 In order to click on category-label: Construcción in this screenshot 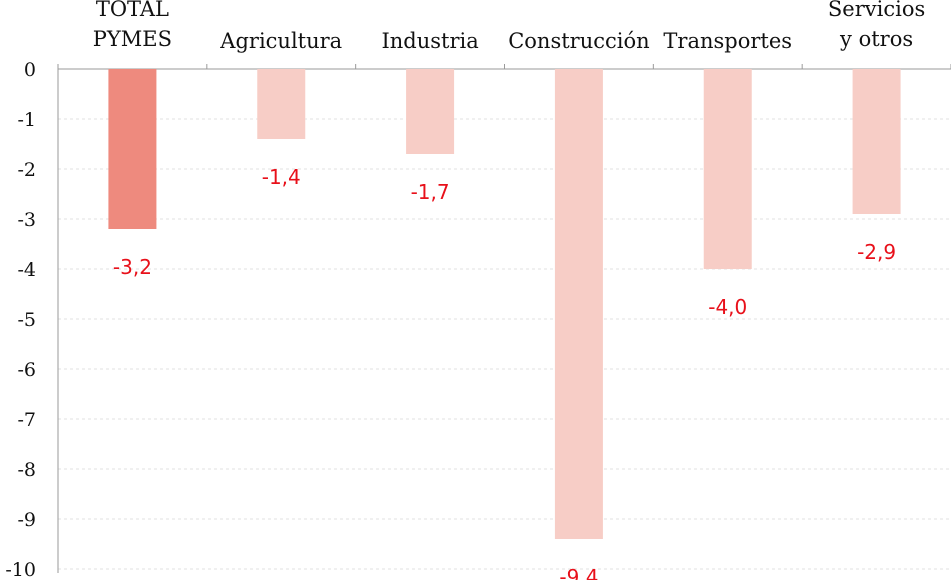, I will do `click(578, 41)`.